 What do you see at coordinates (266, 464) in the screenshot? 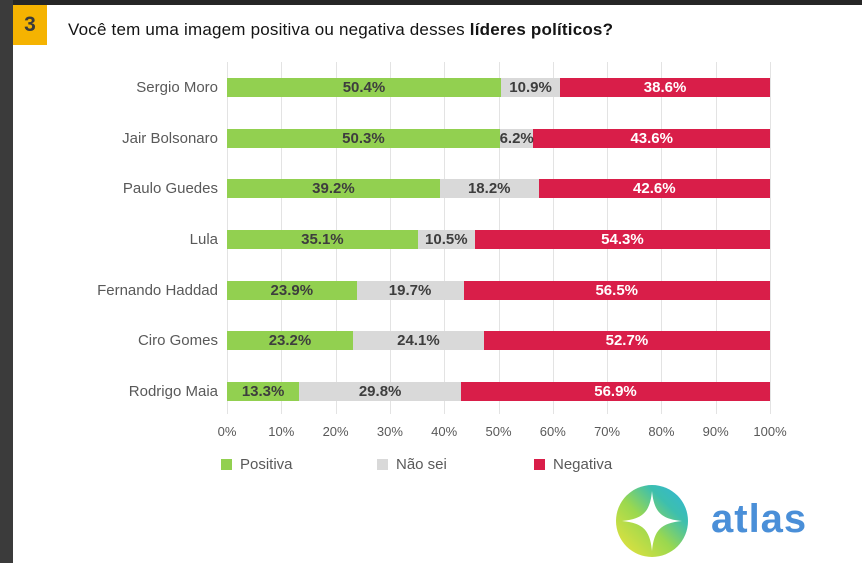
I see `legend-label: Positiva` at bounding box center [266, 464].